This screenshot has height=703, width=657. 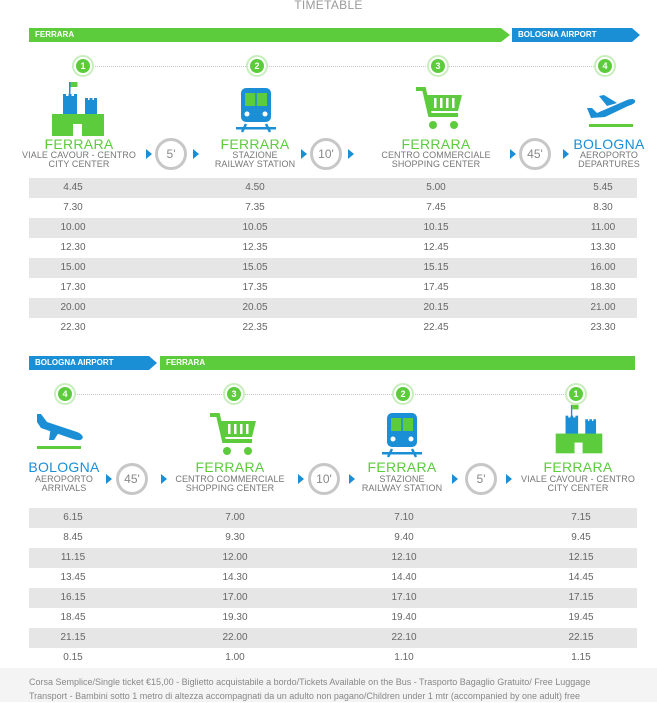 I want to click on inbound-stop-1-sub2: ARRIVALS, so click(x=64, y=488).